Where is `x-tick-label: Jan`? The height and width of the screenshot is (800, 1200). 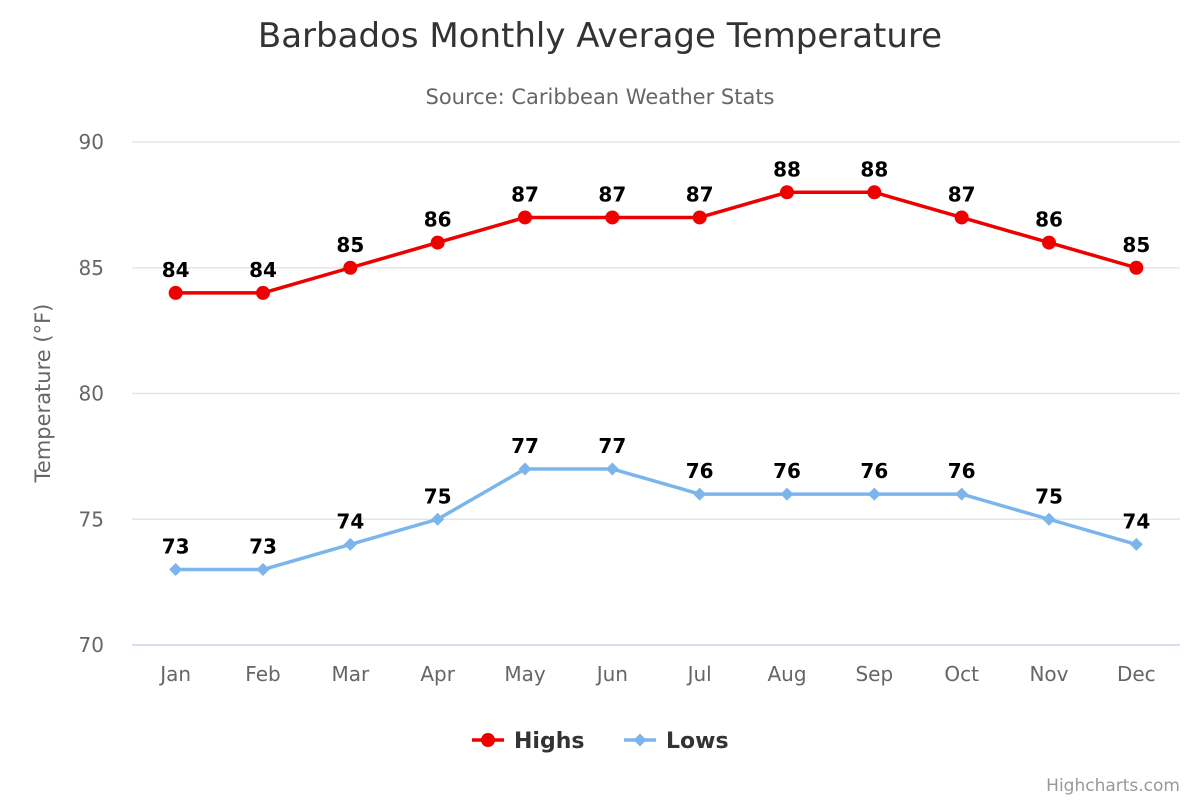 x-tick-label: Jan is located at coordinates (174, 674).